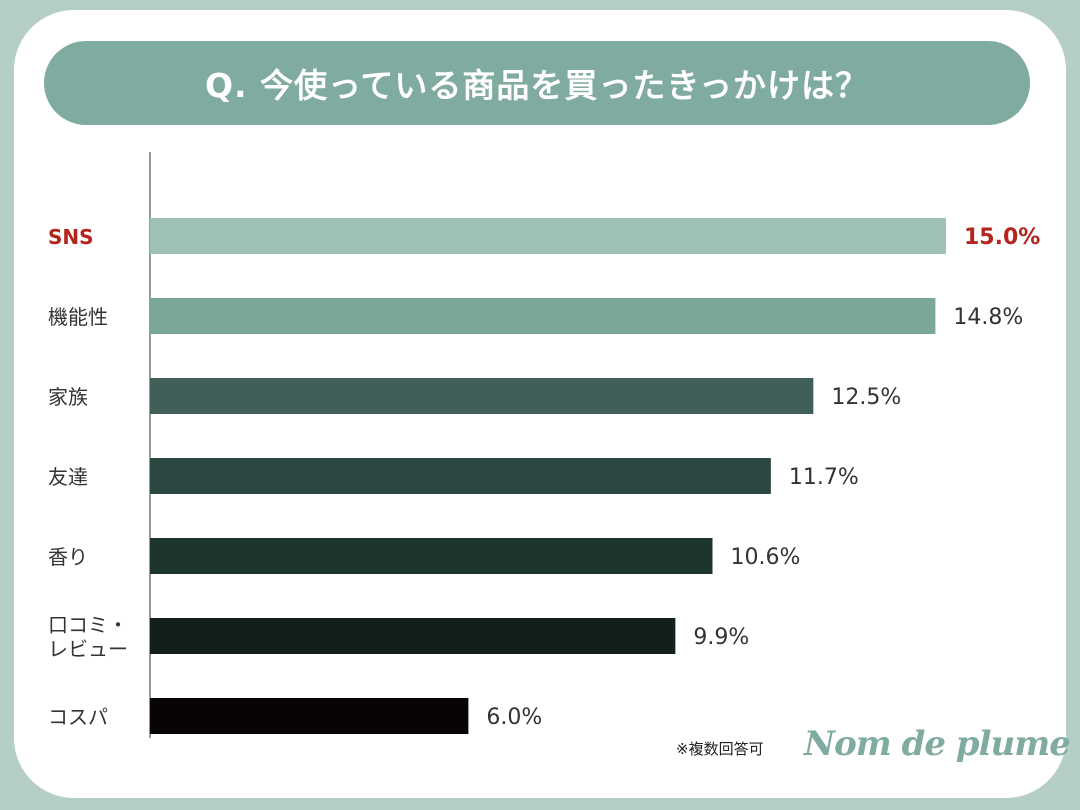  I want to click on brand-logo: Nom de plume, so click(937, 744).